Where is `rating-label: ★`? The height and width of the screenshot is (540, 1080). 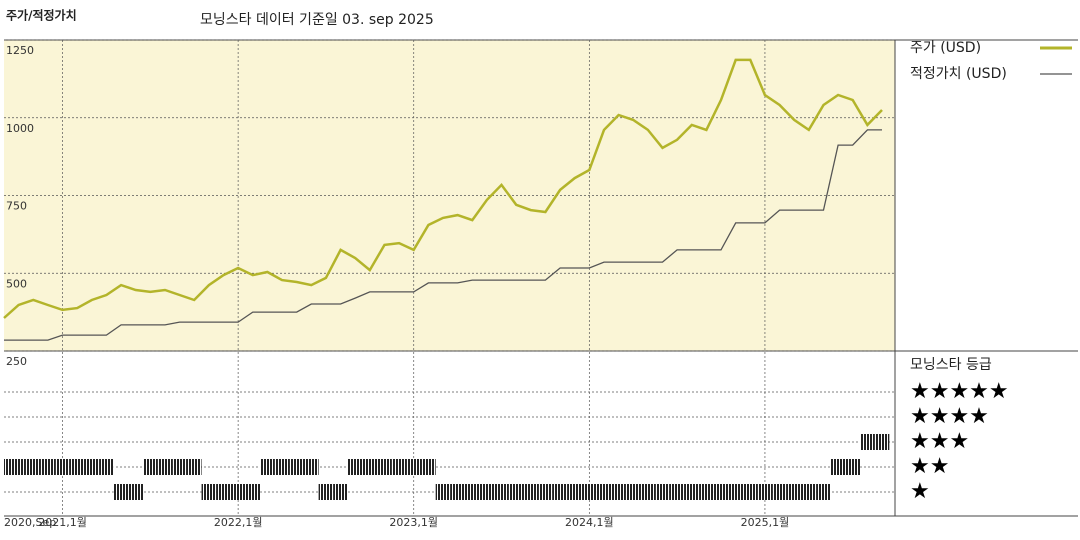
rating-label: ★ is located at coordinates (920, 491).